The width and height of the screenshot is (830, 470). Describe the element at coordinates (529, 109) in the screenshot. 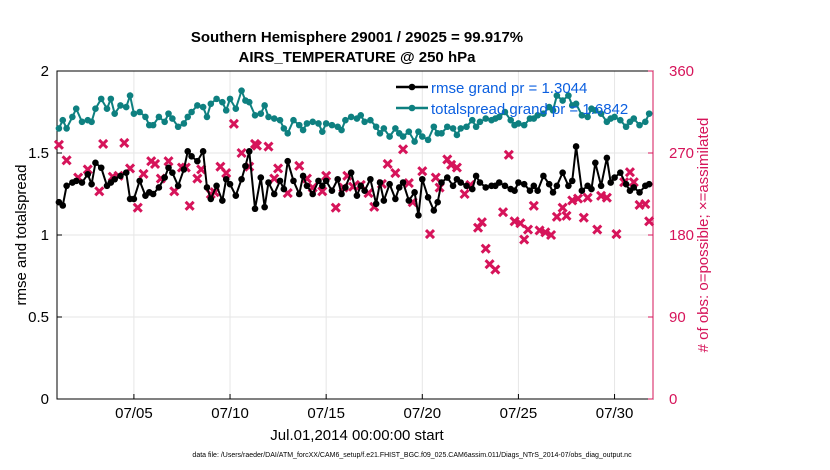

I see `legend-spread-label: totalspread grand pr = 1.6842` at that location.